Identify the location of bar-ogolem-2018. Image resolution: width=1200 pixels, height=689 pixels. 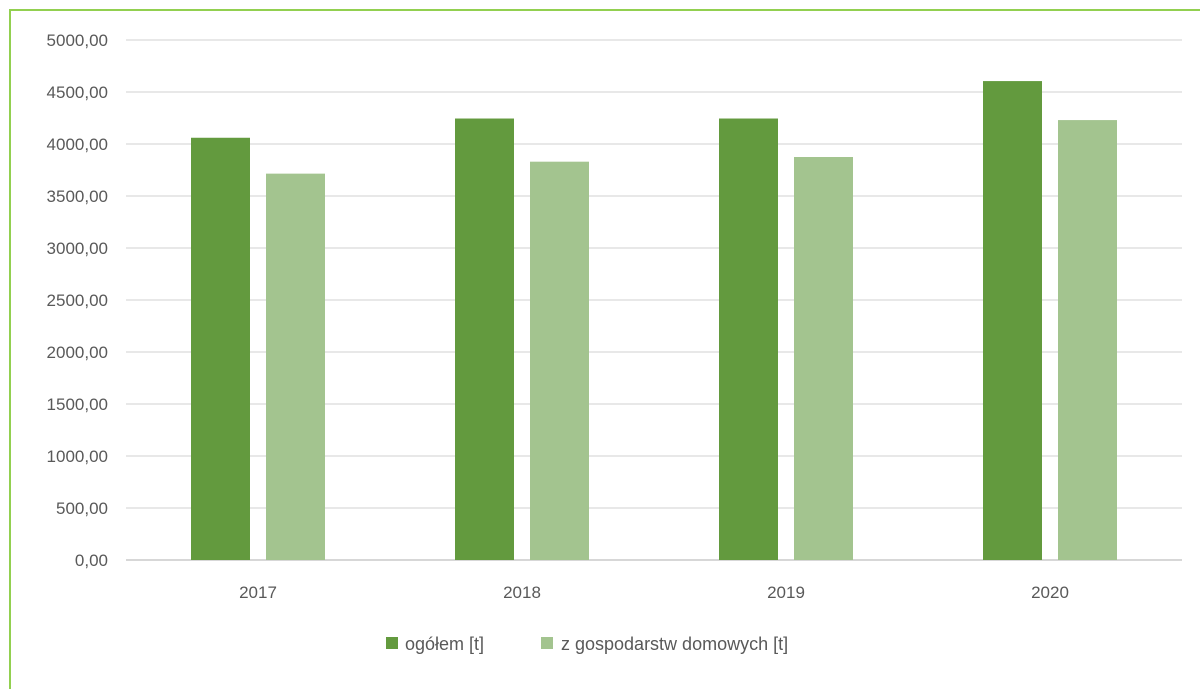
(484, 339).